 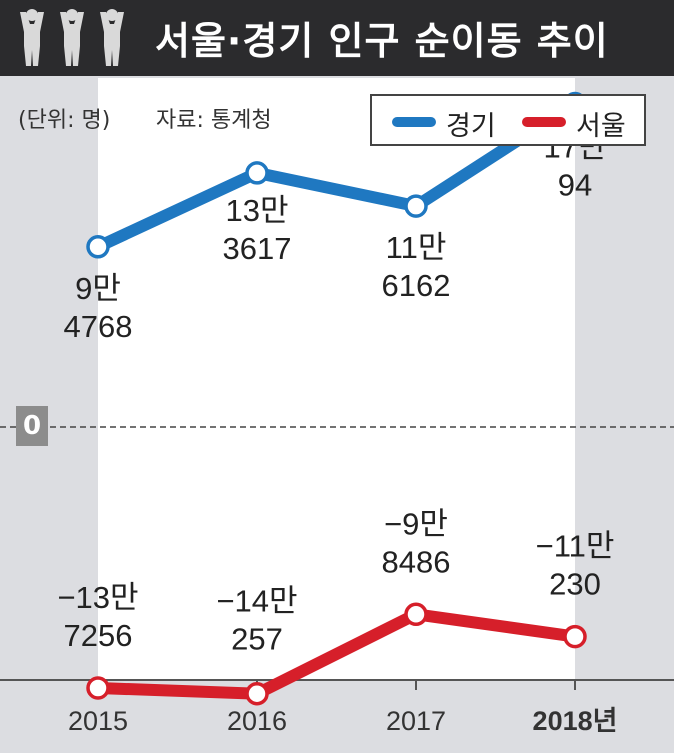 What do you see at coordinates (575, 584) in the screenshot?
I see `data-label: 230` at bounding box center [575, 584].